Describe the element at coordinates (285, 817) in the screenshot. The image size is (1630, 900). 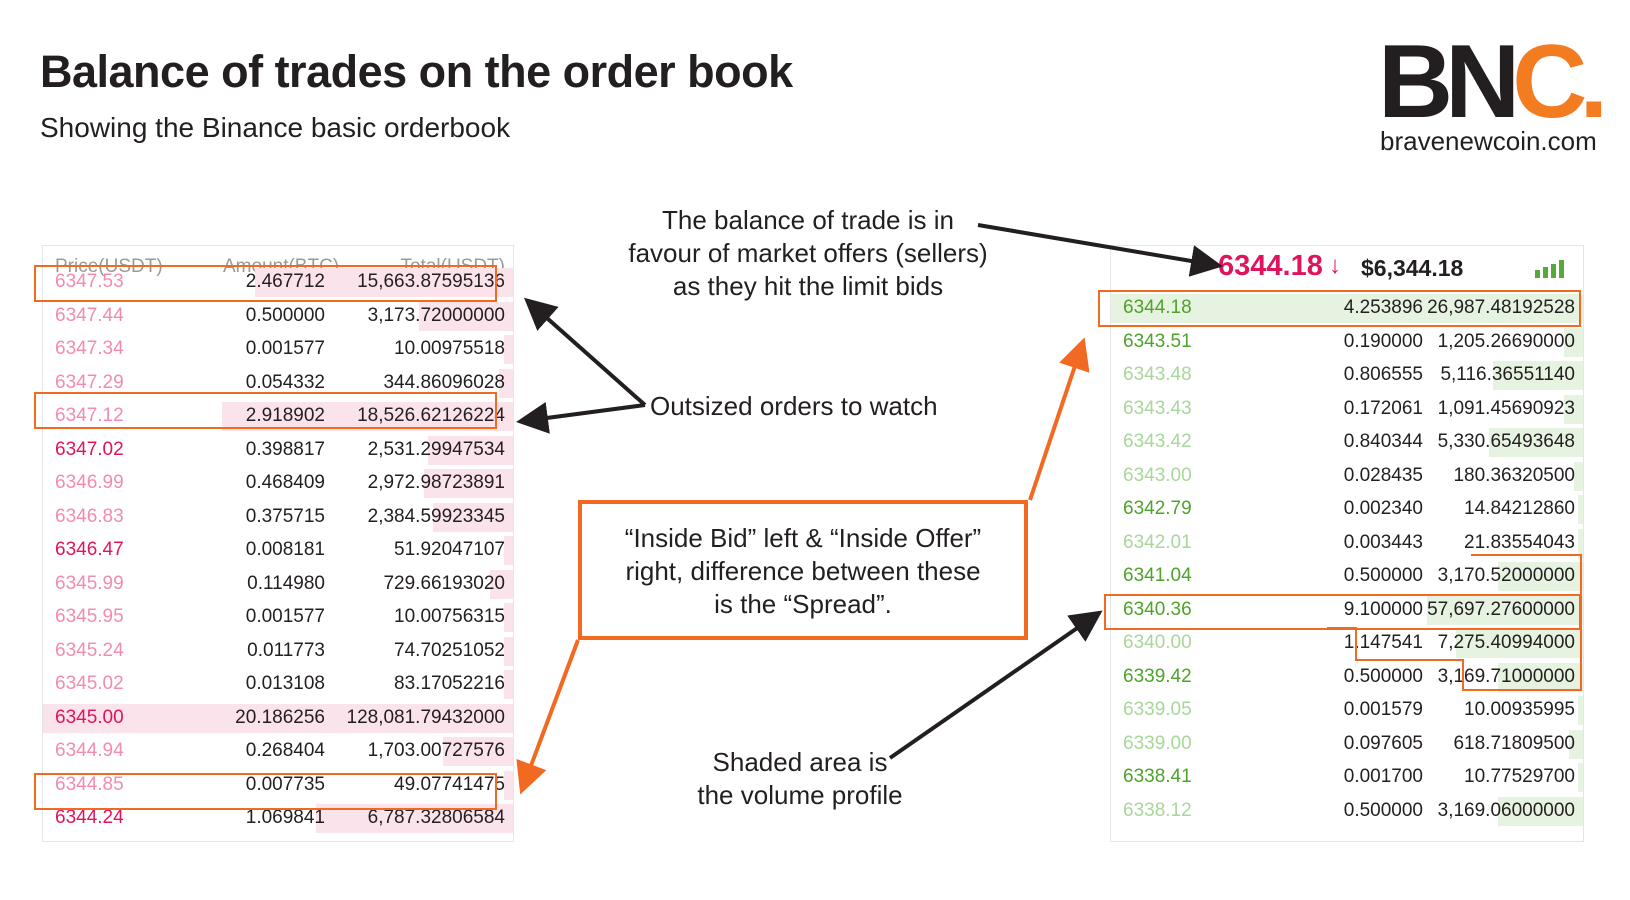
I see `order-amount: 1.069841` at that location.